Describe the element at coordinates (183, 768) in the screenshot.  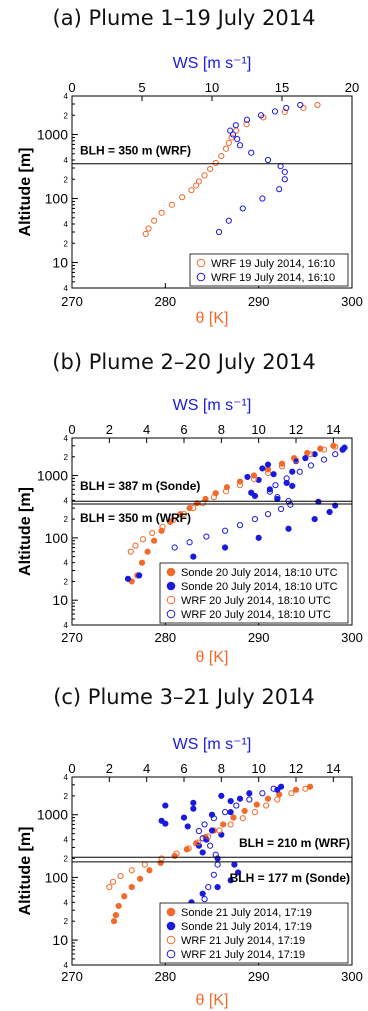
I see `x-top-tick-label: 6` at that location.